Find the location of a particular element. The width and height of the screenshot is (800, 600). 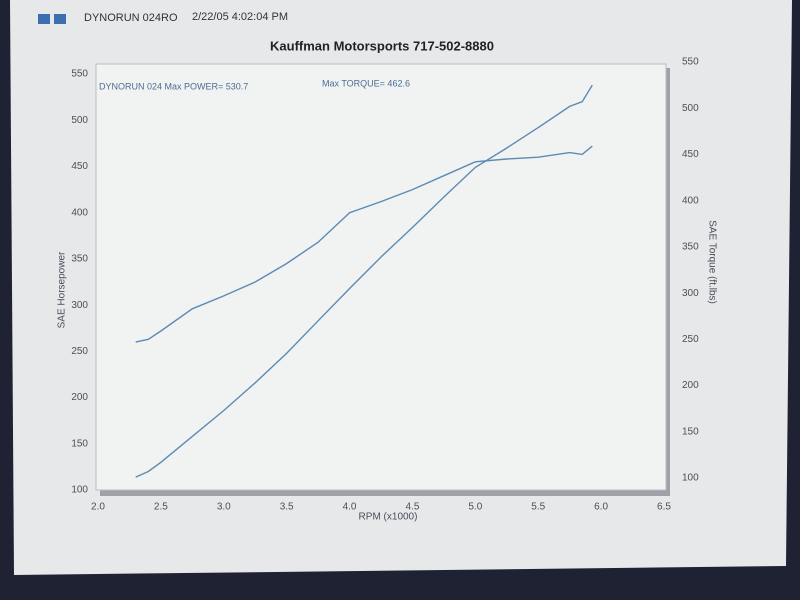

y-tick-label: 150 is located at coordinates (79, 443).